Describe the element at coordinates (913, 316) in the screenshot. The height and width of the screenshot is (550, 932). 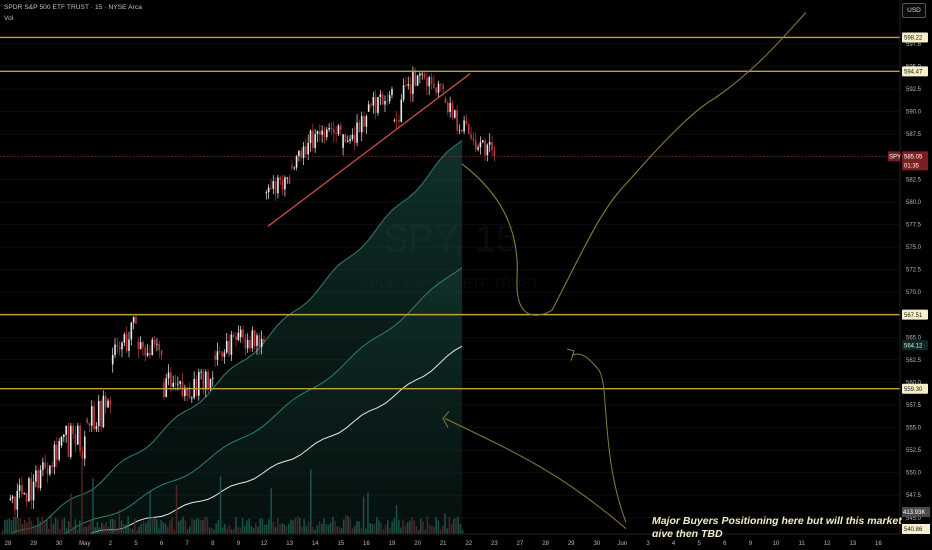
I see `level-price-tag: 567.51` at that location.